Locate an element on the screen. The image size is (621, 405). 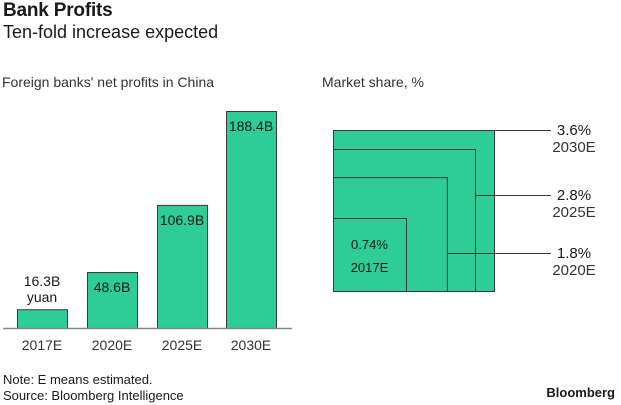
x-tick-2020E: 2020E is located at coordinates (112, 345).